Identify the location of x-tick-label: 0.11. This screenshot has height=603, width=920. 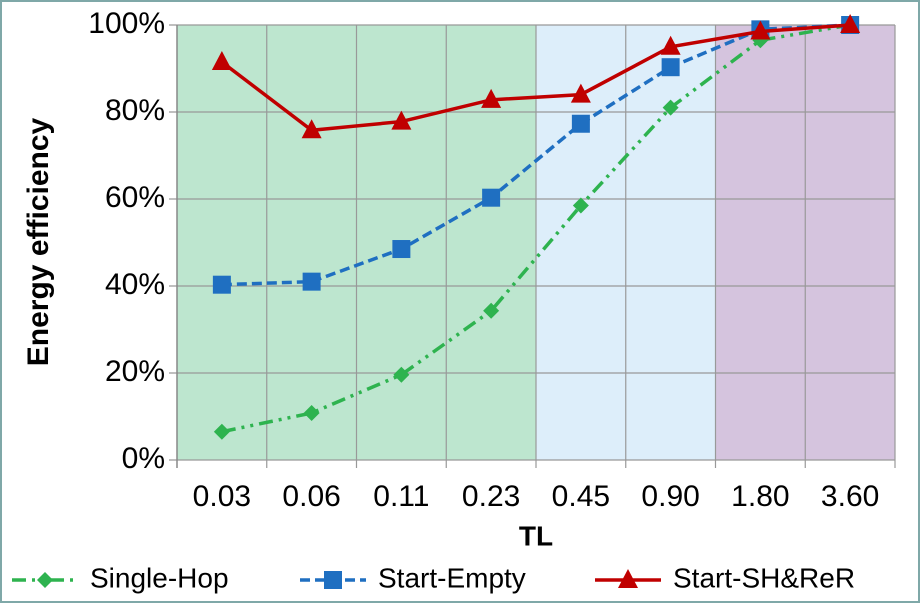
(401, 496).